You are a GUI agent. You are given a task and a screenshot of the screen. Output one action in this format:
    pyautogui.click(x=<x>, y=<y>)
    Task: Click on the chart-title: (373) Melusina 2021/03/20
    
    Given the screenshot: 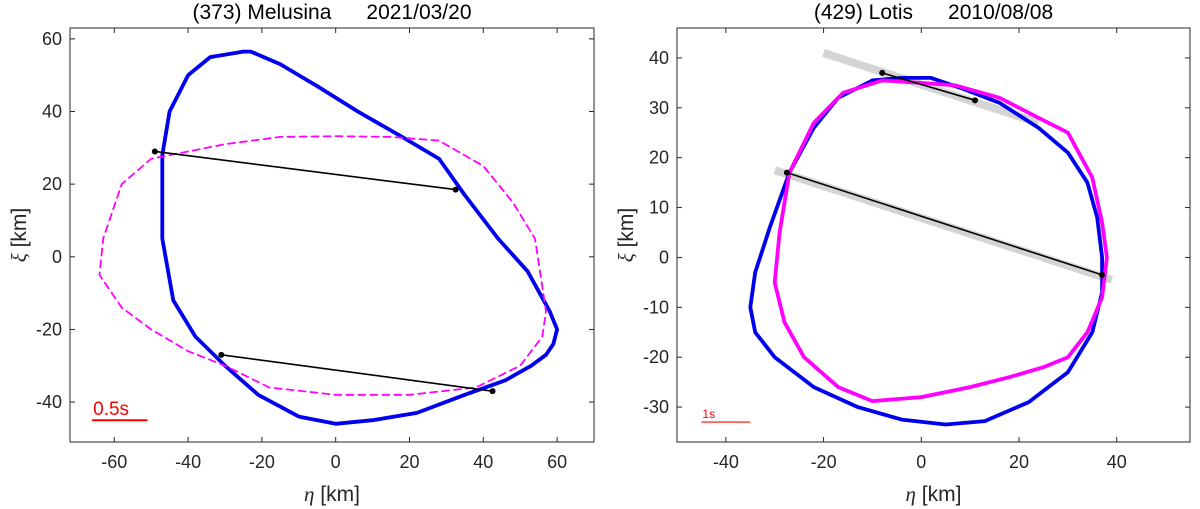 What is the action you would take?
    pyautogui.click(x=331, y=12)
    